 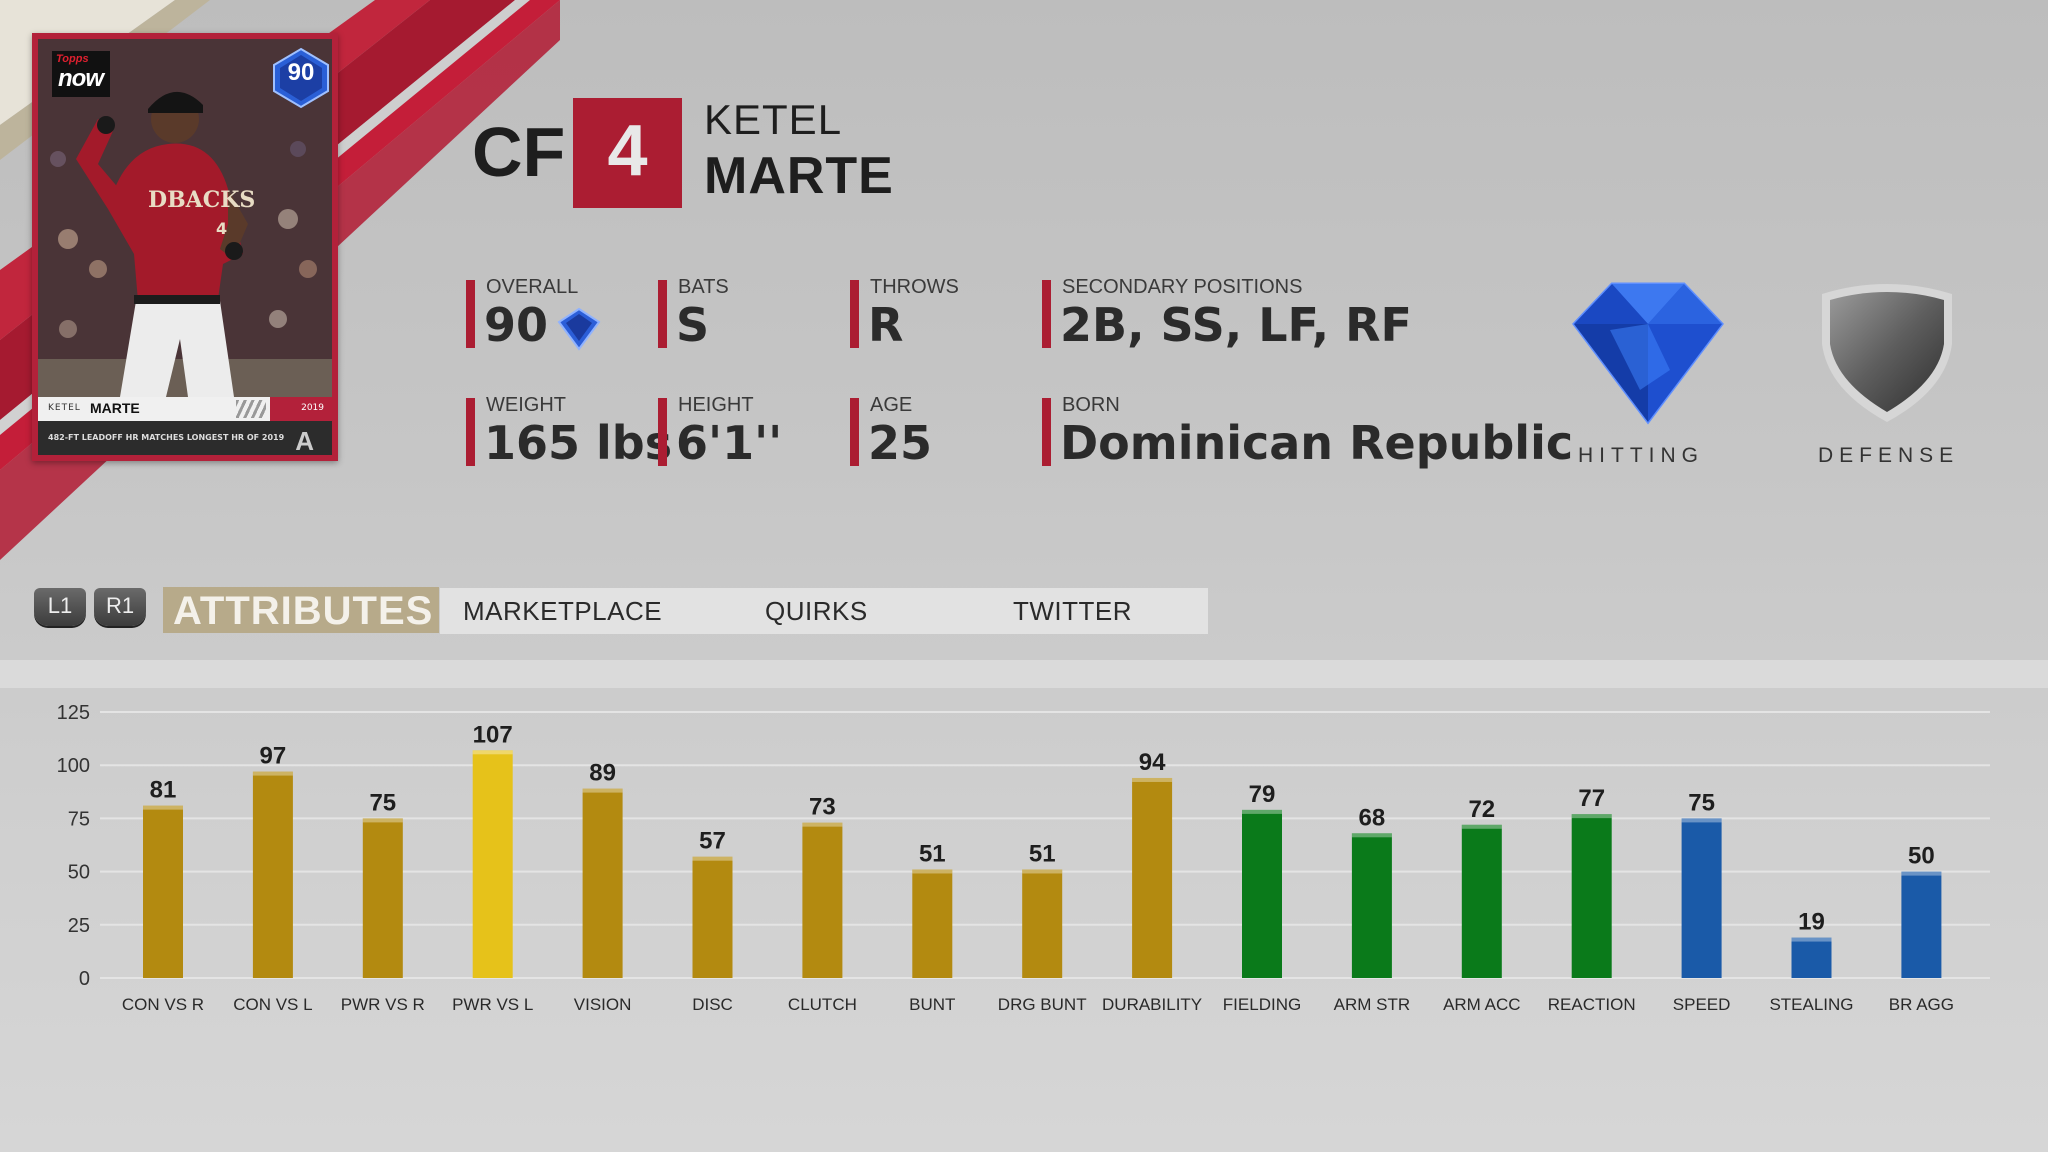 I want to click on bar-value-label: 50, so click(x=1921, y=856).